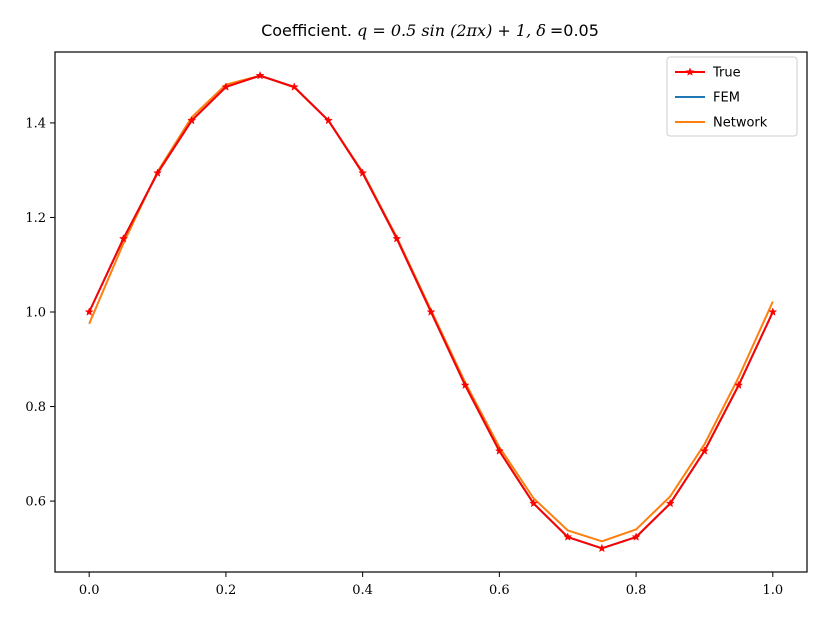  Describe the element at coordinates (35, 313) in the screenshot. I see `y-tick-label: 1.0` at that location.